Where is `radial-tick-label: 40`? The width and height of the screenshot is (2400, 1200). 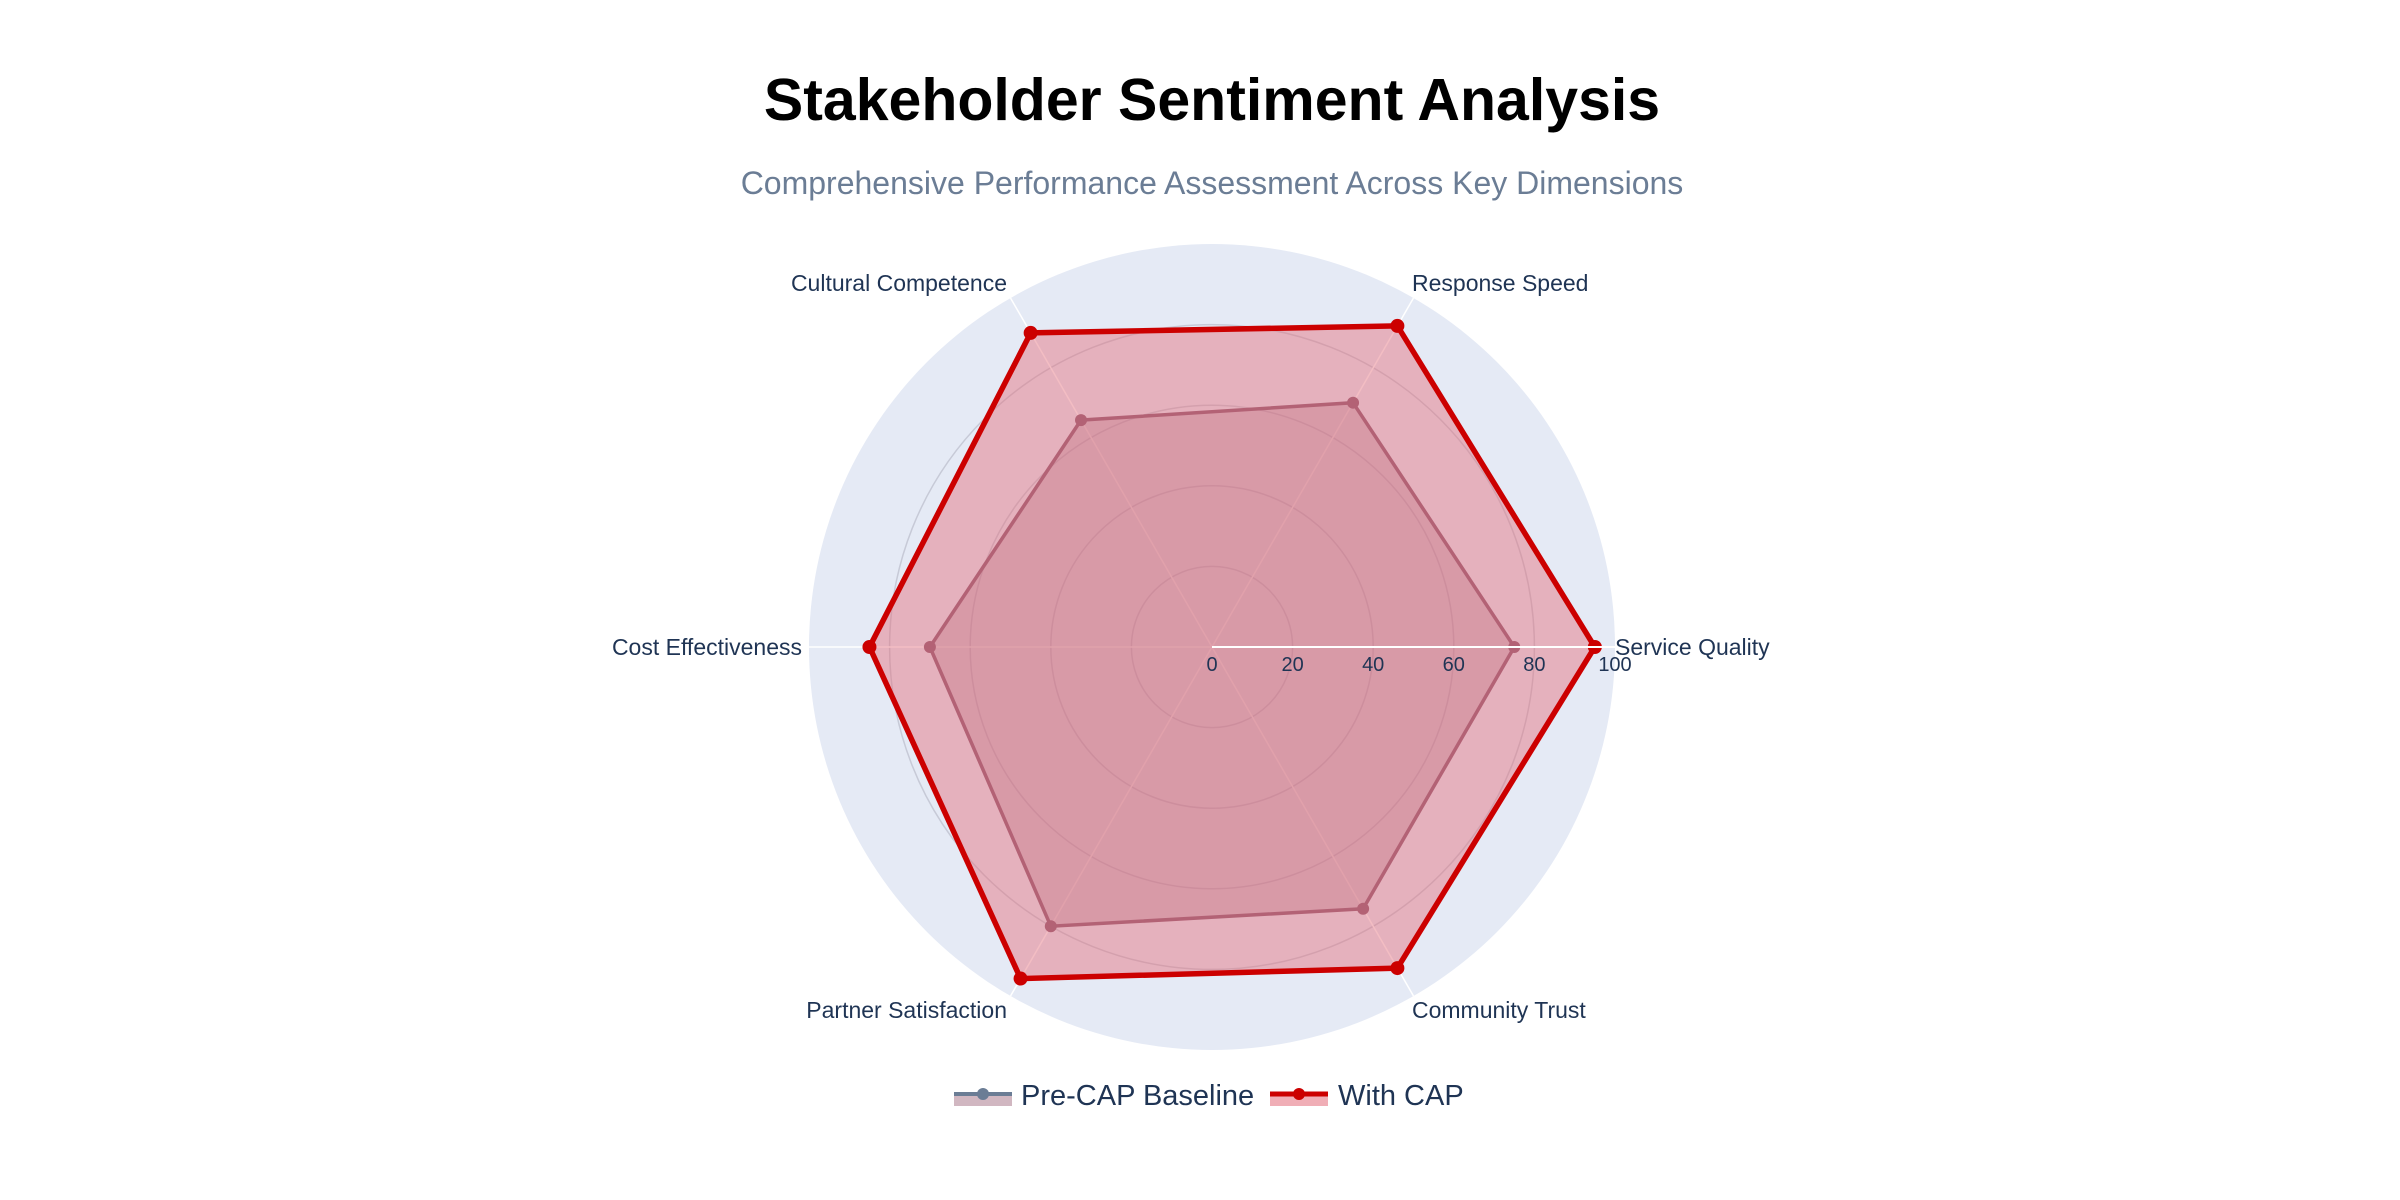
radial-tick-label: 40 is located at coordinates (1373, 665).